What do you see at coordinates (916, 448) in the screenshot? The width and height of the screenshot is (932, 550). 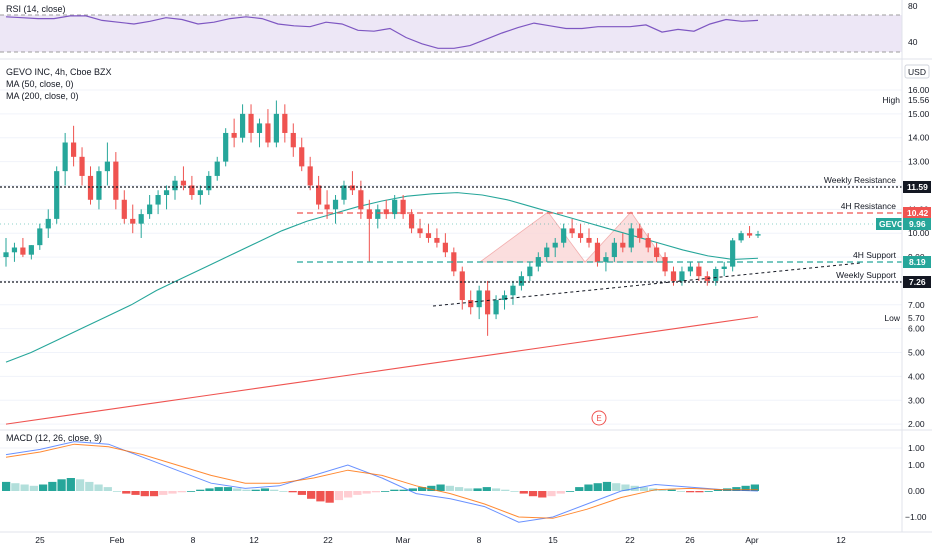 I see `price-tick: 1.00` at bounding box center [916, 448].